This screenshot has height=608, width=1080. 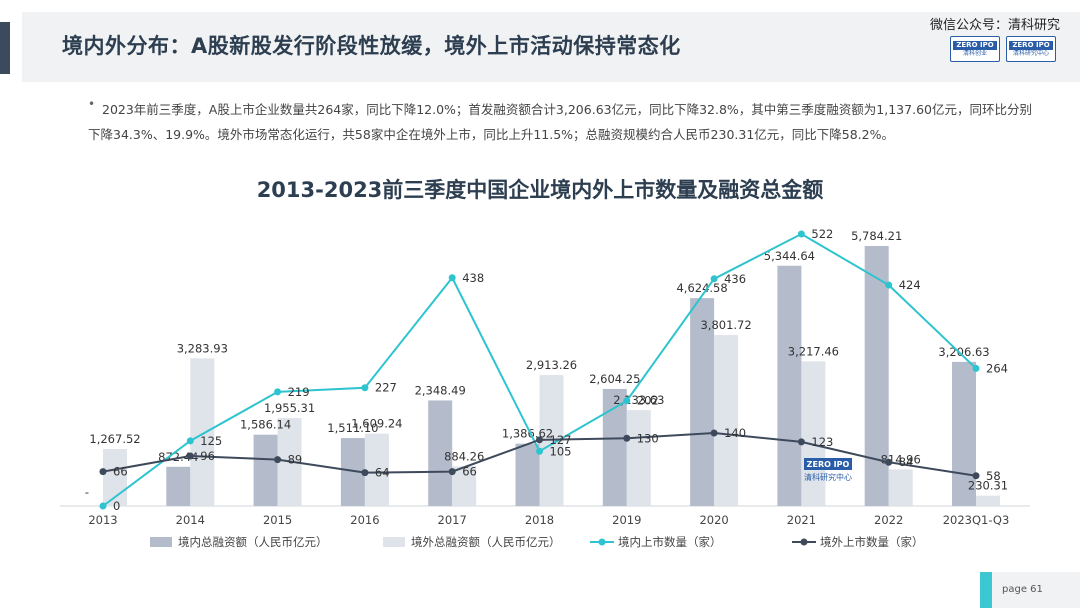 I want to click on bar-overseas-label: 1,267.52, so click(x=114, y=439).